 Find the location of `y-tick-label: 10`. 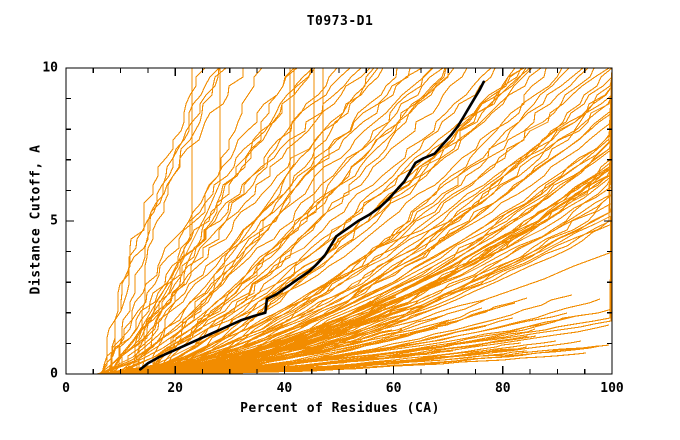

y-tick-label: 10 is located at coordinates (50, 68).